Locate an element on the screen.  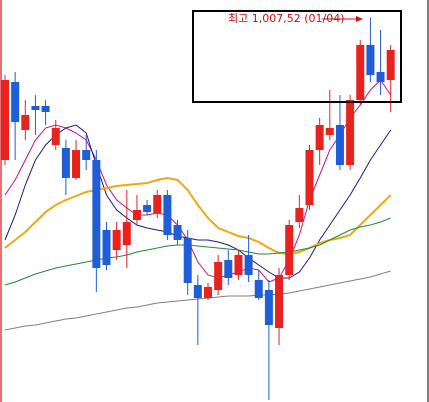
highlight-box is located at coordinates (297, 56).